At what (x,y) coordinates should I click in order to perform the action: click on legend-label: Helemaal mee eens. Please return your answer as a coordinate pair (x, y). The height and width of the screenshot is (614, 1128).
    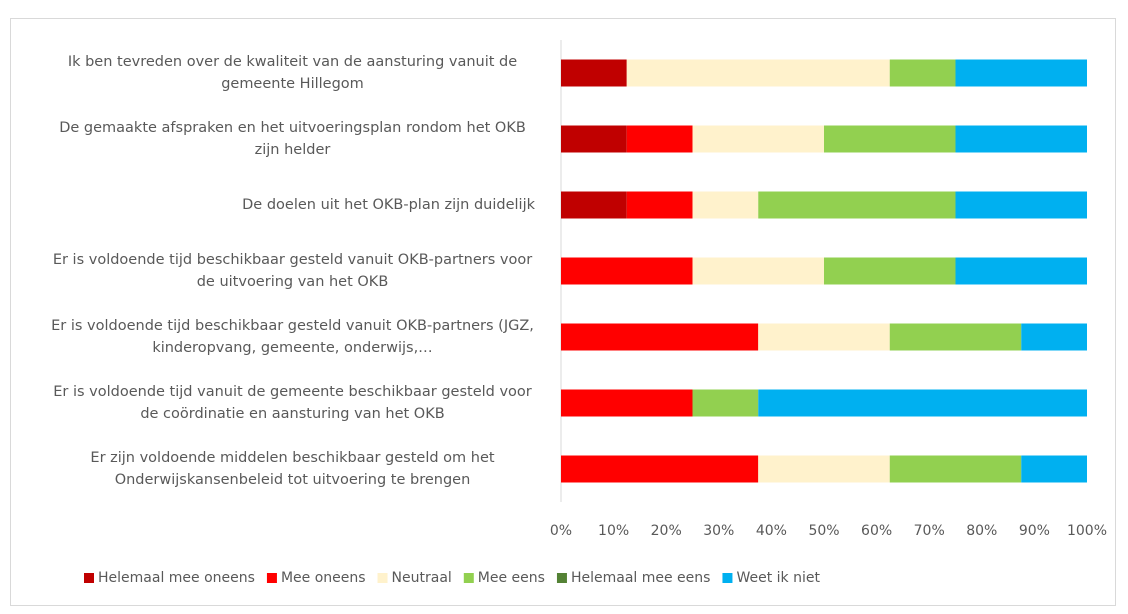
    Looking at the image, I should click on (641, 578).